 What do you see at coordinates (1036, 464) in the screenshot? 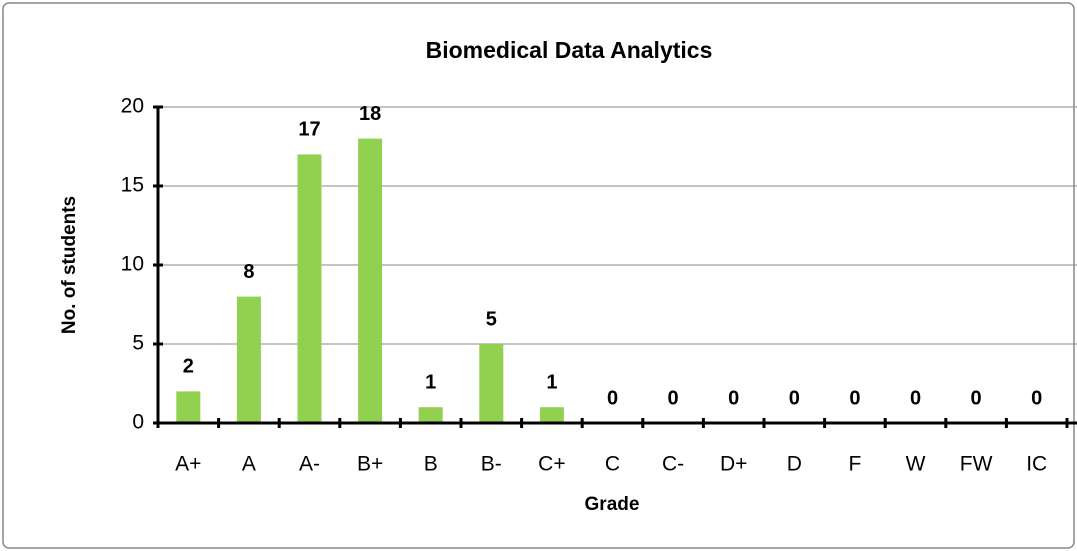
I see `x-tick-label: IC` at bounding box center [1036, 464].